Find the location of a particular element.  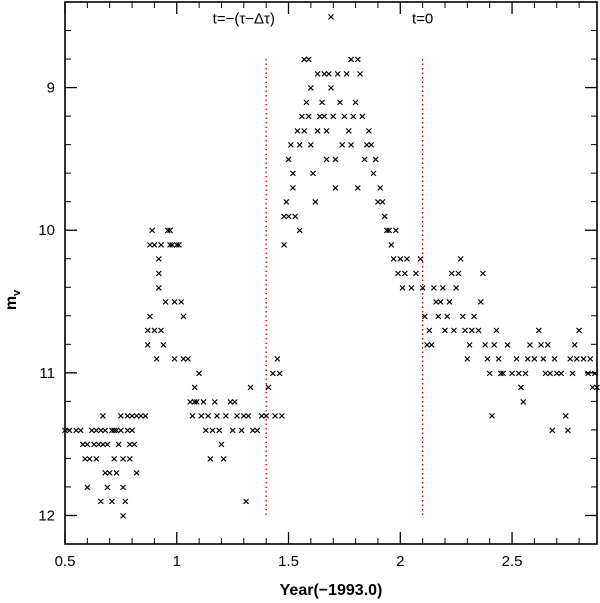

y-tick-label: 11 is located at coordinates (47, 373).